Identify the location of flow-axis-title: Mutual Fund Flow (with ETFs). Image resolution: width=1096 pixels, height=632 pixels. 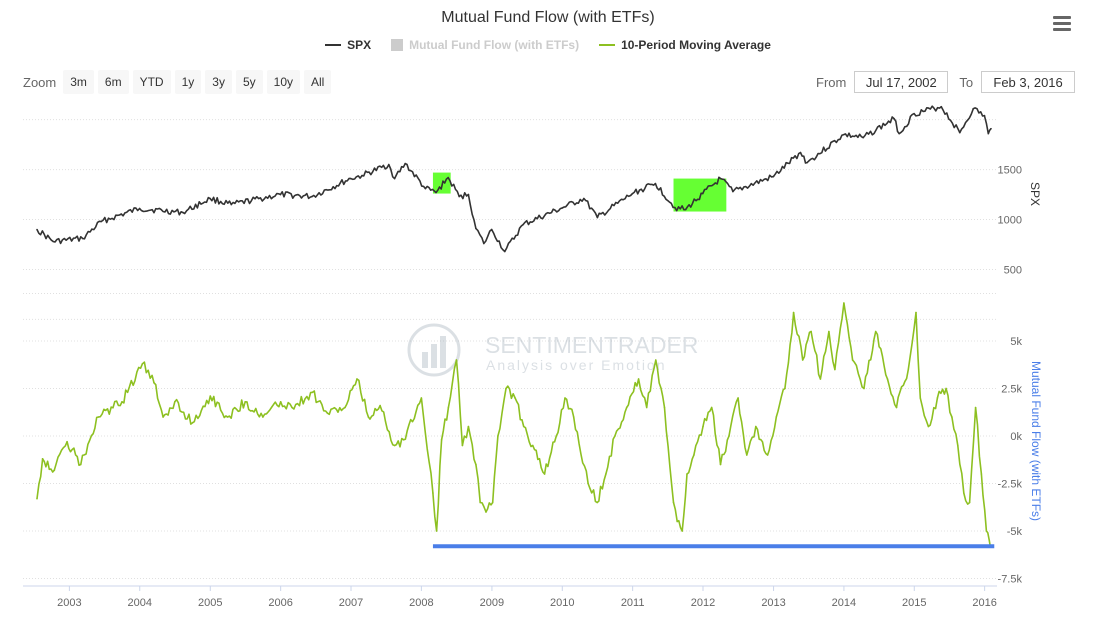
(1036, 441).